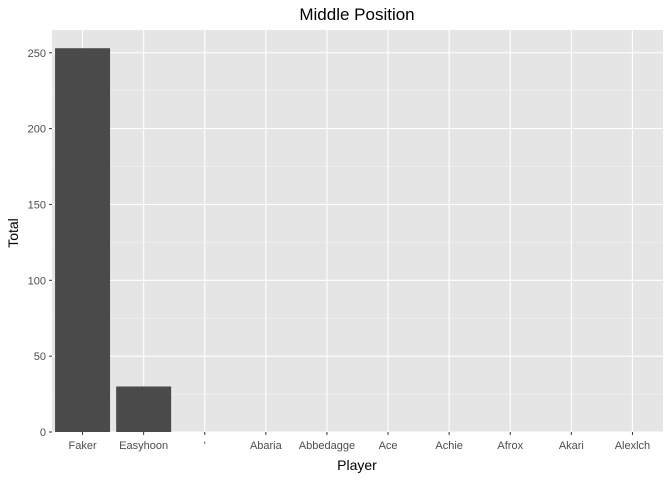 This screenshot has width=672, height=480. Describe the element at coordinates (37, 281) in the screenshot. I see `y-tick-label: 100` at that location.